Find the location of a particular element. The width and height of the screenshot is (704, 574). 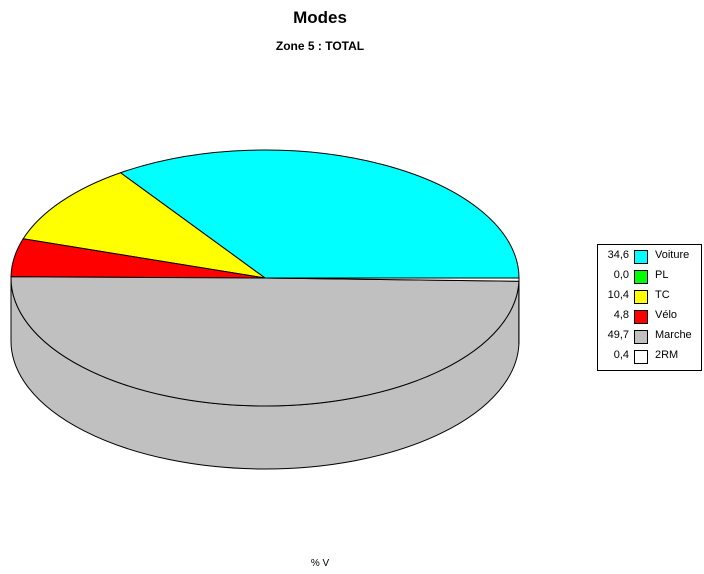

legend-item-marche: 49,7 Marche is located at coordinates (649, 336).